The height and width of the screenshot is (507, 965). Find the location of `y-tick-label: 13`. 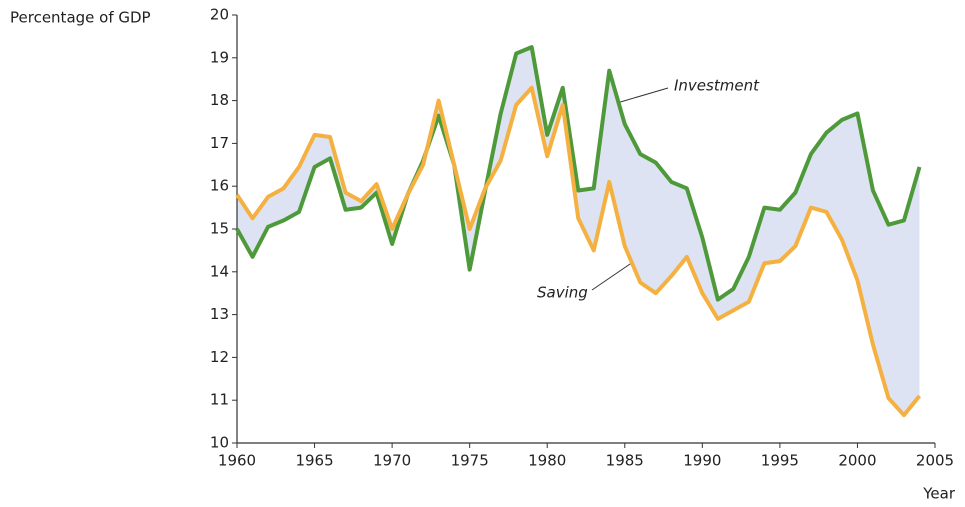

y-tick-label: 13 is located at coordinates (219, 314).